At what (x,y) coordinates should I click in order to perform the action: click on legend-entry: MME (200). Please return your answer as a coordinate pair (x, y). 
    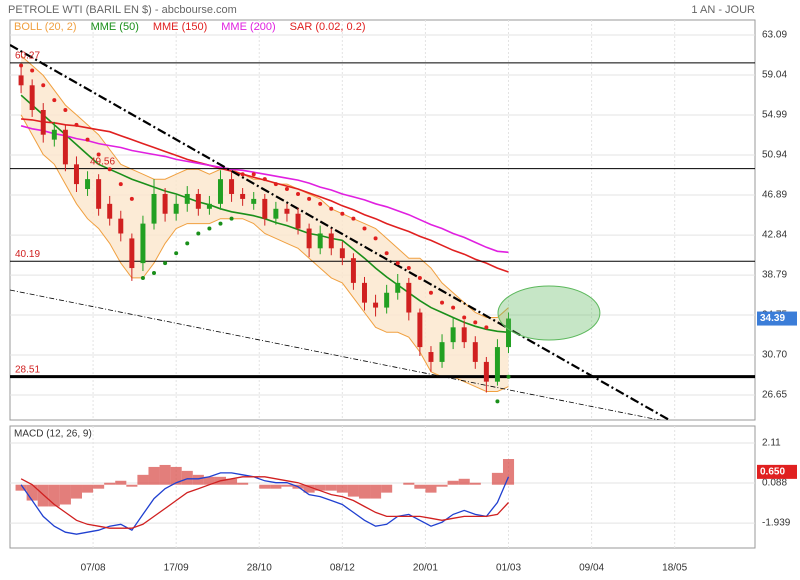
    Looking at the image, I should click on (248, 27).